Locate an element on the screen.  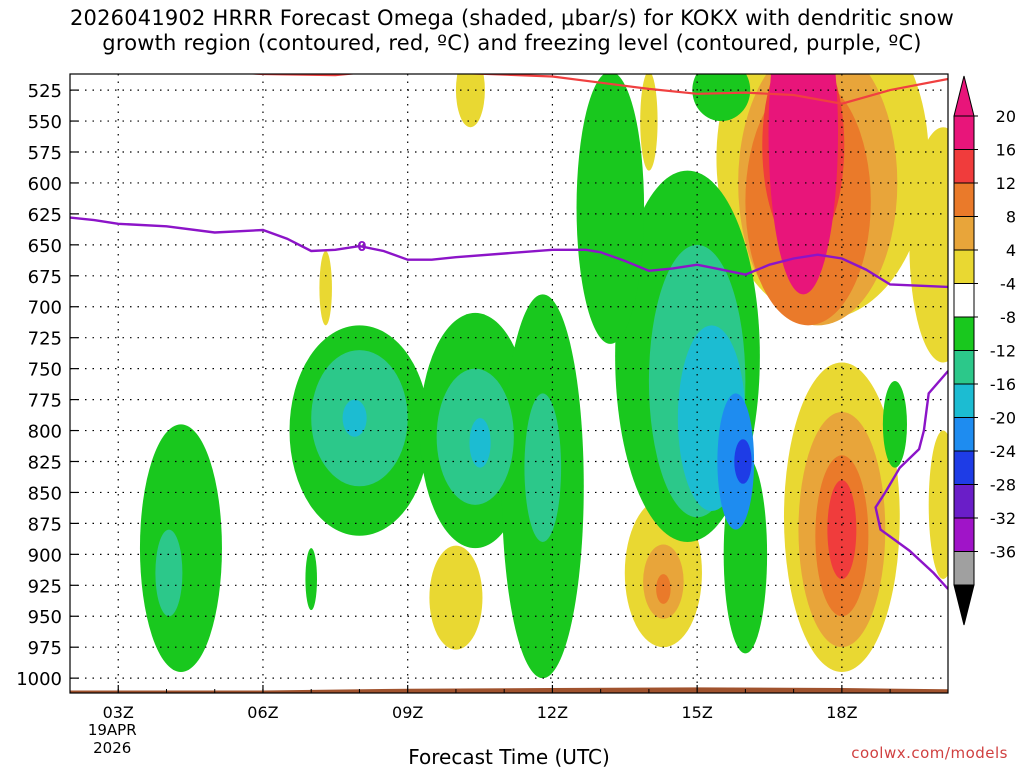
y-tick-label-550: 550 is located at coordinates (45, 122).